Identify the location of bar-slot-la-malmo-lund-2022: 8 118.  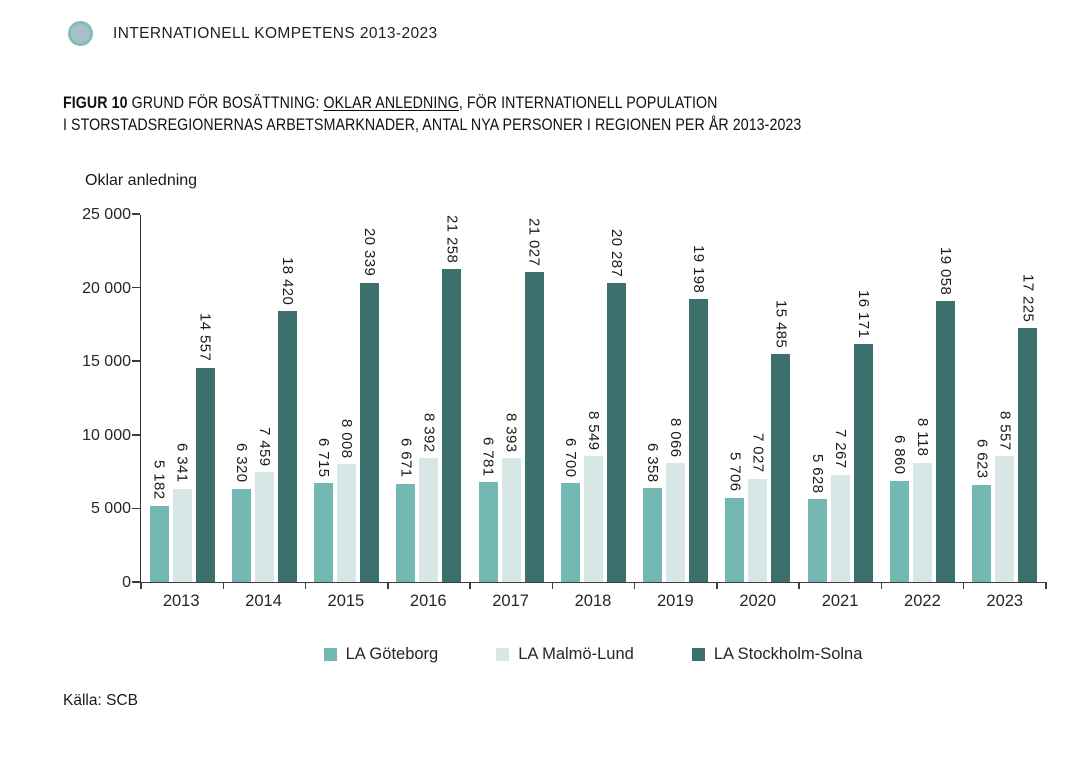
(923, 398).